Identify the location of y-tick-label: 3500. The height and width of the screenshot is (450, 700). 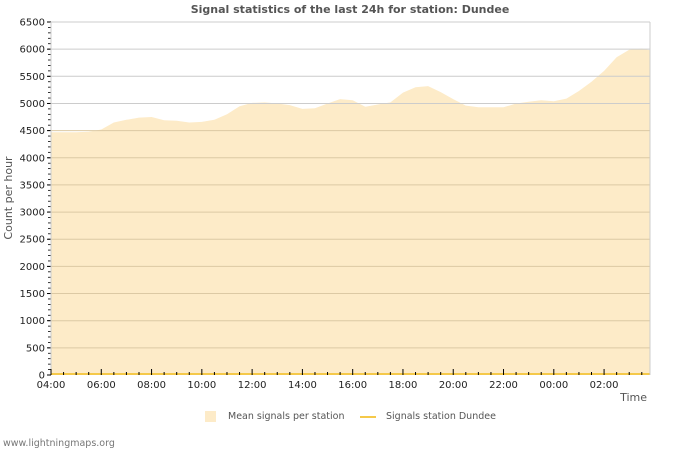
(32, 185).